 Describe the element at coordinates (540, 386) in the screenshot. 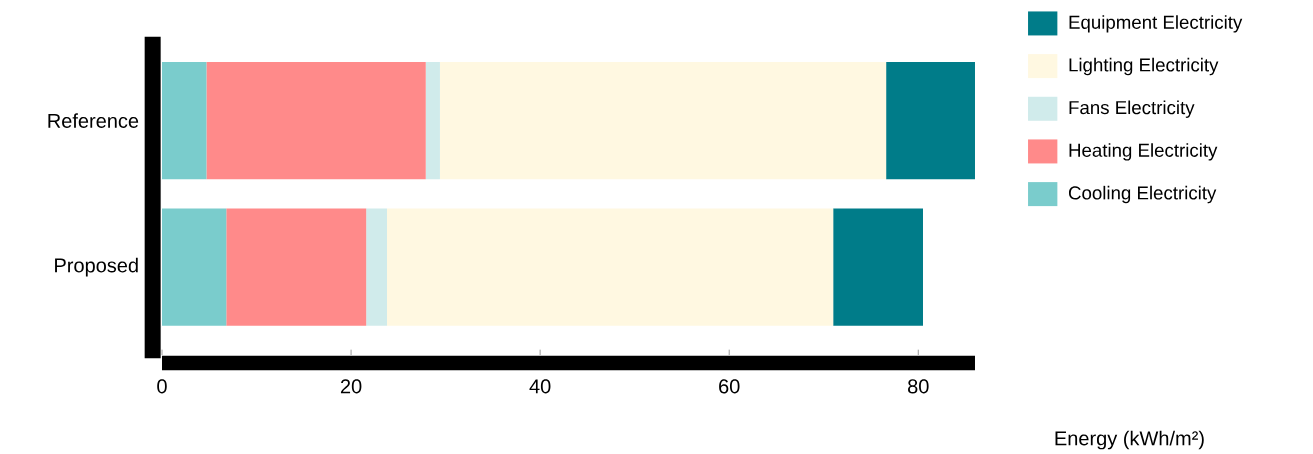

I see `x-tick-label: 40` at that location.